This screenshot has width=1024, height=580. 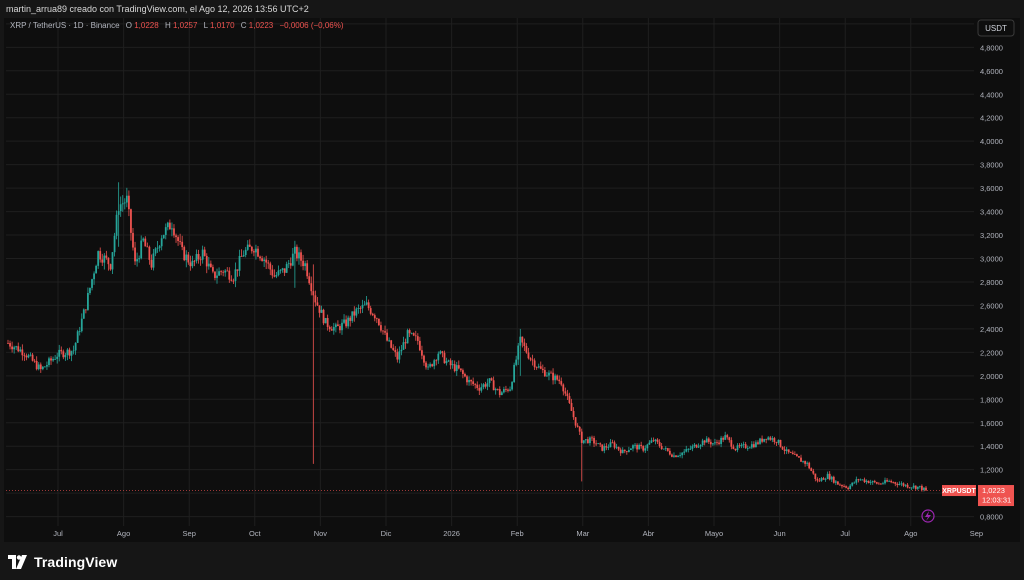 I want to click on tradingview-wordmark: TradingView, so click(x=76, y=562).